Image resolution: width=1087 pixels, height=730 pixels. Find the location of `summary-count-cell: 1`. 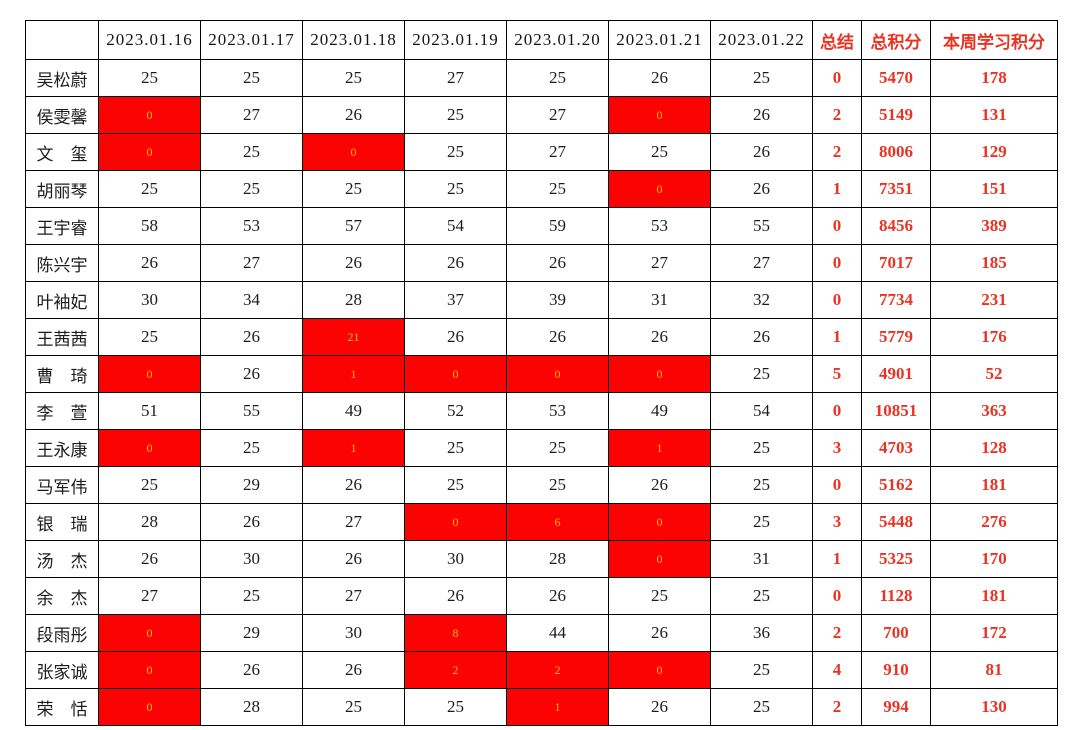

summary-count-cell: 1 is located at coordinates (837, 337).